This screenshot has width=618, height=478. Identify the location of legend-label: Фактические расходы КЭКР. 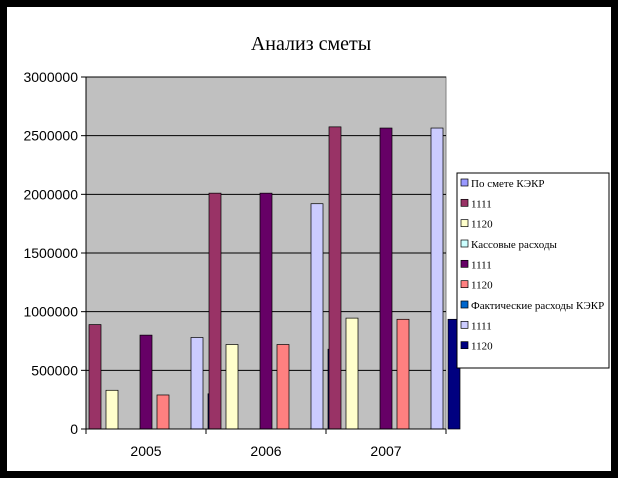
(537, 306).